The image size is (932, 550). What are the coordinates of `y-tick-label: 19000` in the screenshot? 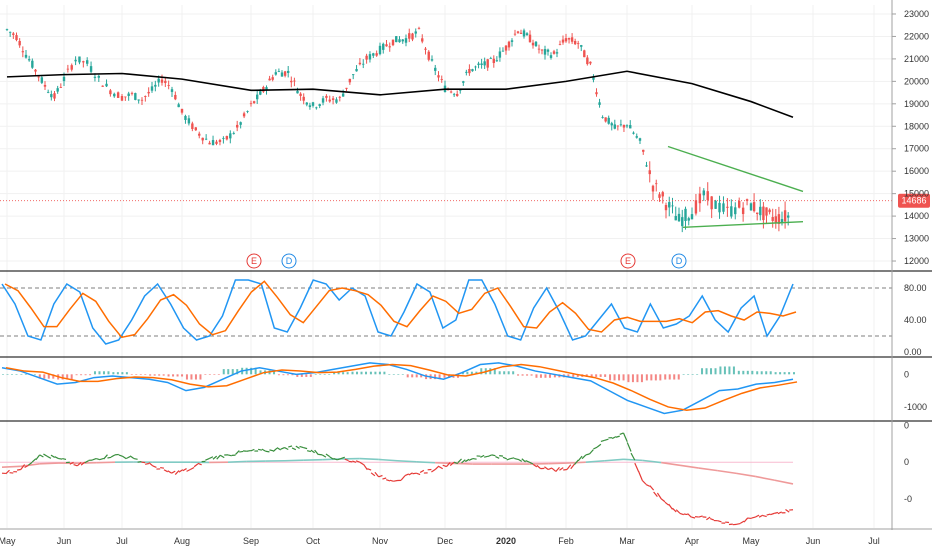 It's located at (916, 104).